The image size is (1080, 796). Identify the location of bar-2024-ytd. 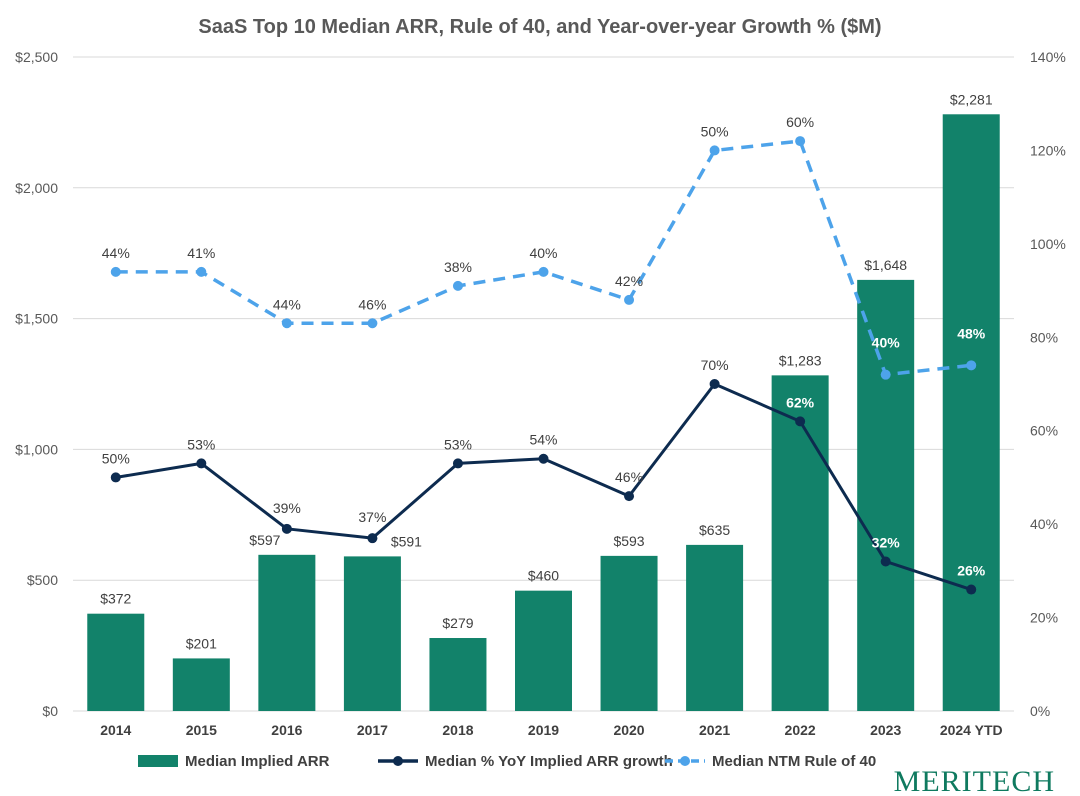
(971, 412).